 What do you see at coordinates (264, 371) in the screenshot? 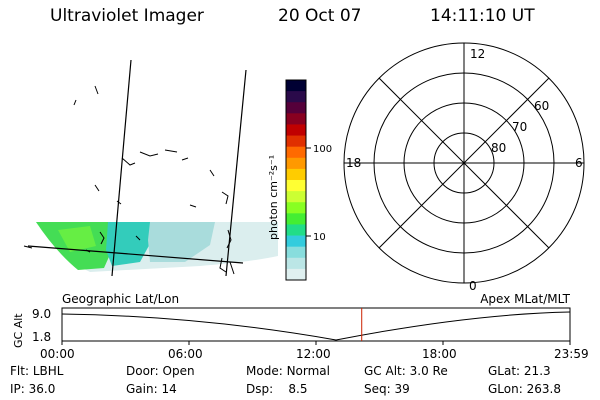
I see `mode-label: Mode:` at bounding box center [264, 371].